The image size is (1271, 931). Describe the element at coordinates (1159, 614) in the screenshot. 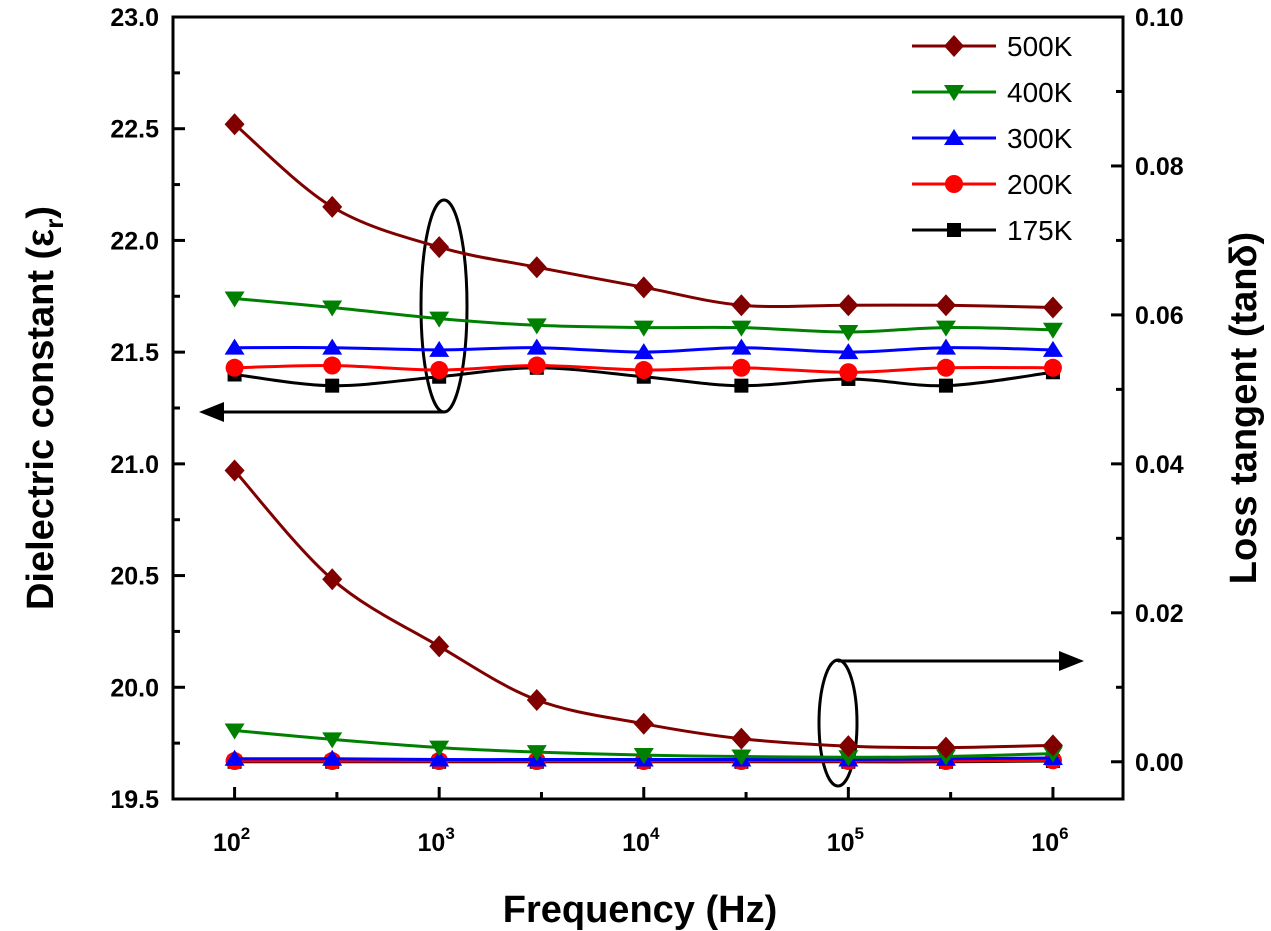

I see `y-right-tick-label: 0.02` at that location.